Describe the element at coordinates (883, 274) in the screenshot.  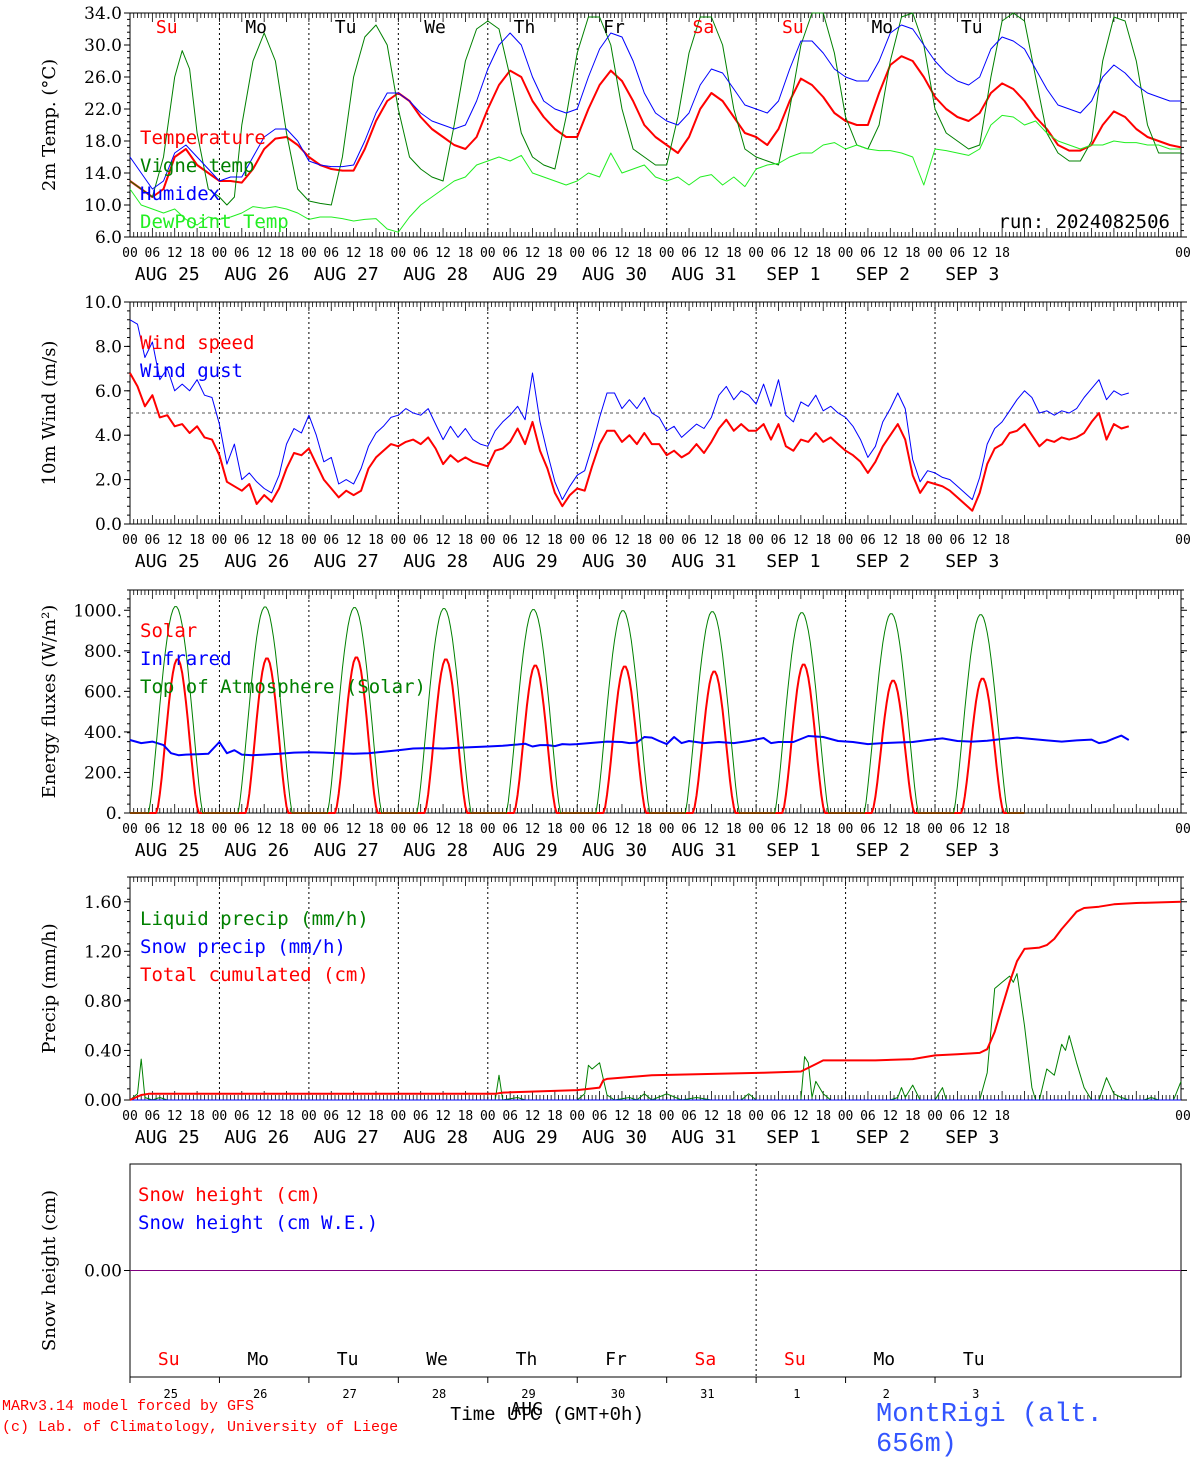
I see `x-date-label: SEP 2` at that location.